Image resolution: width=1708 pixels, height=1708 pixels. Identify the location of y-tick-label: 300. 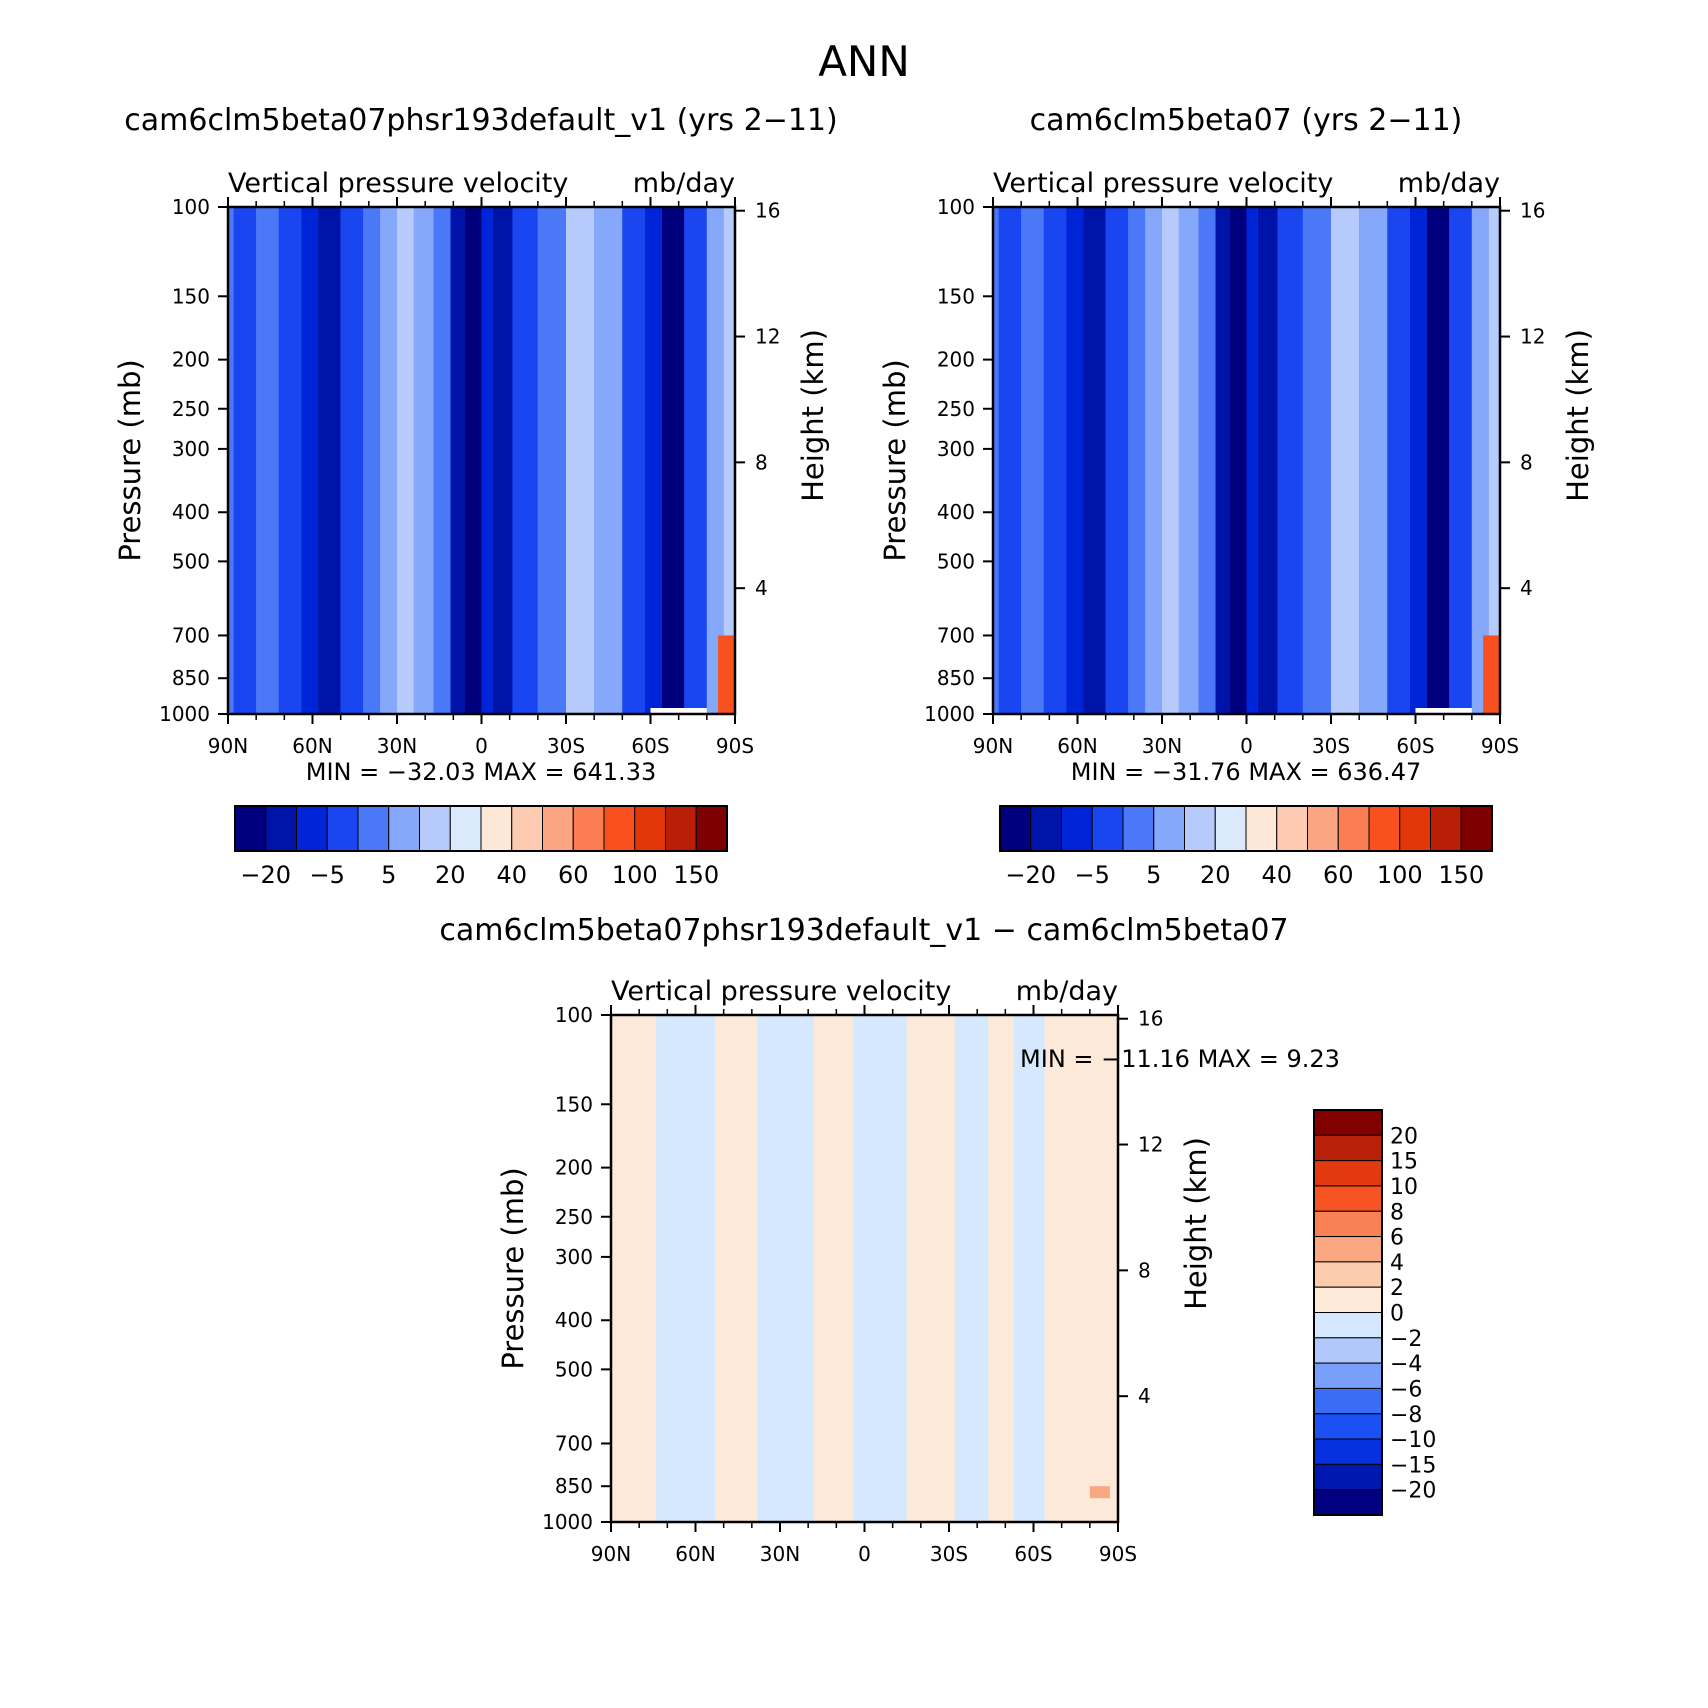
(574, 1257).